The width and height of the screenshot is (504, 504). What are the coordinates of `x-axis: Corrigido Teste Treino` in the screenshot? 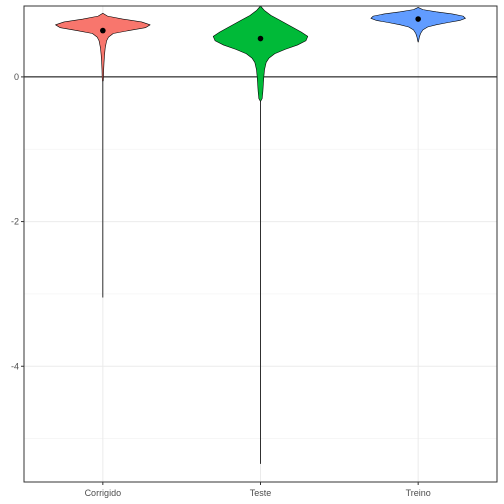 It's located at (258, 490).